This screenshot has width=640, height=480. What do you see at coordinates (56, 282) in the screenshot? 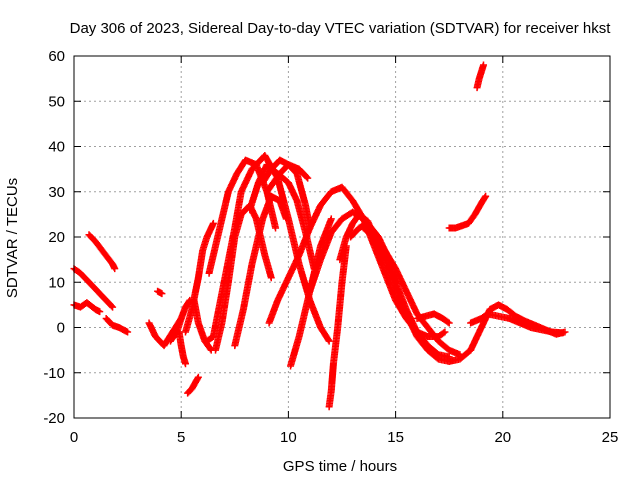
I see `y-tick-label: 10` at bounding box center [56, 282].